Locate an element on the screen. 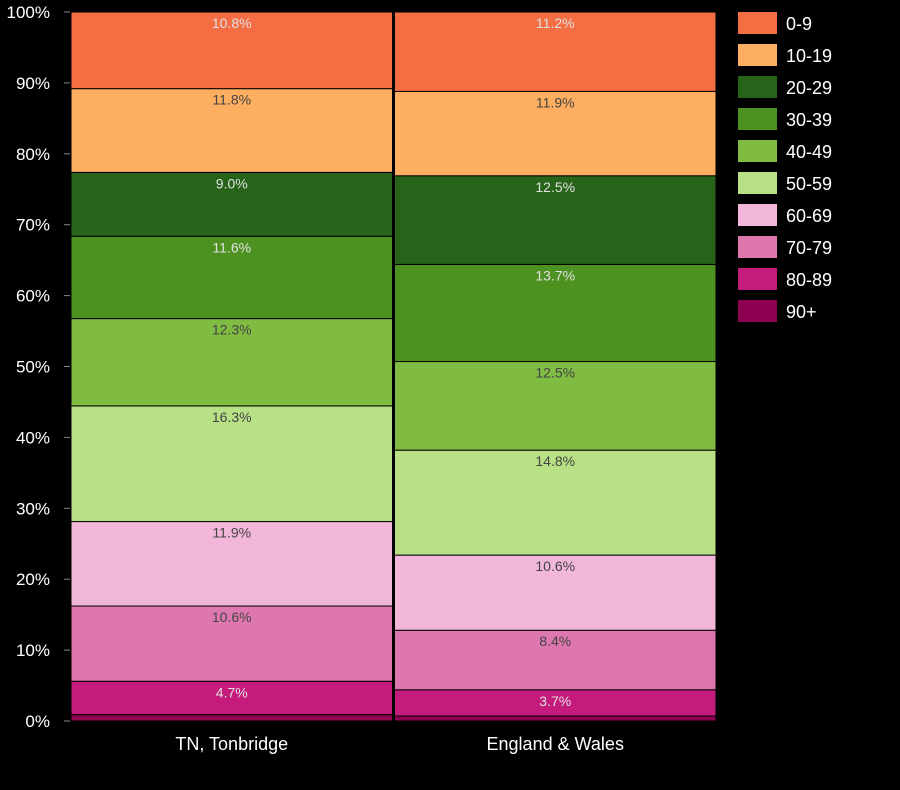 Image resolution: width=900 pixels, height=790 pixels. legend-label: 50-59 is located at coordinates (809, 184).